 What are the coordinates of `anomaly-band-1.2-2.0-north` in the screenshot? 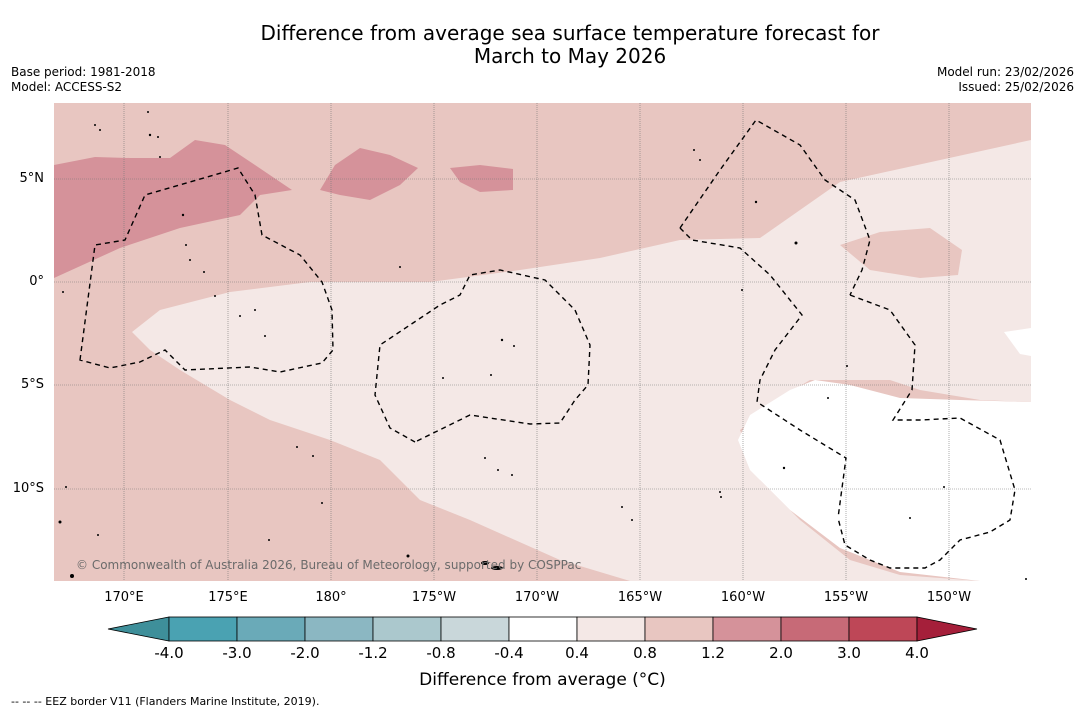 It's located at (369, 174).